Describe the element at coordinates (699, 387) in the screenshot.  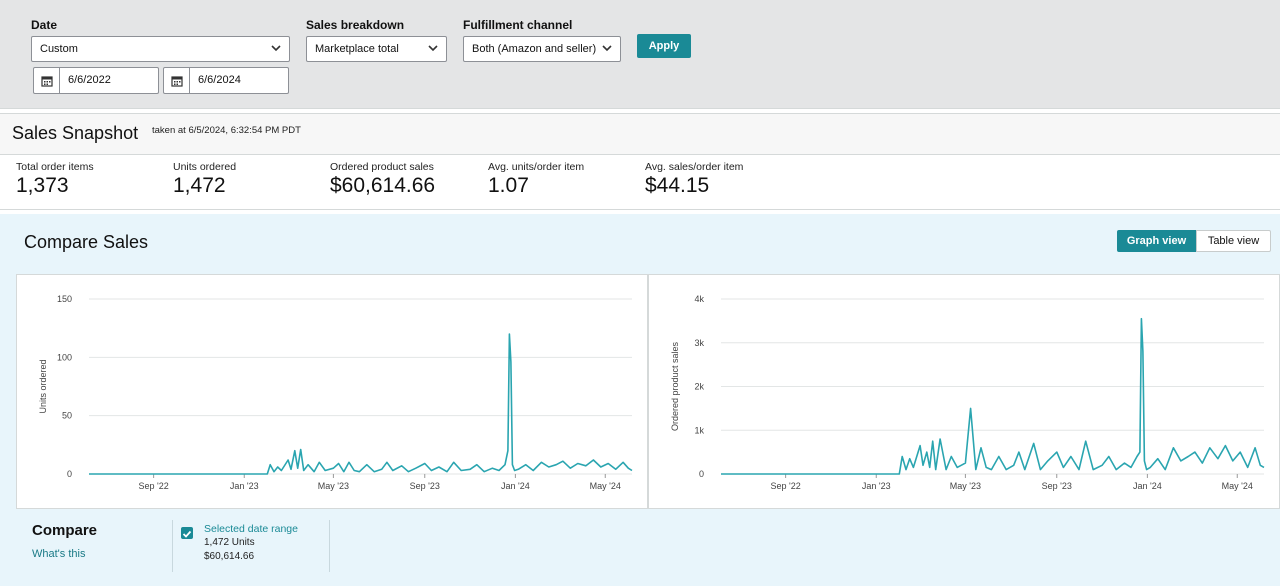
I see `y-tick-label: 2k` at that location.